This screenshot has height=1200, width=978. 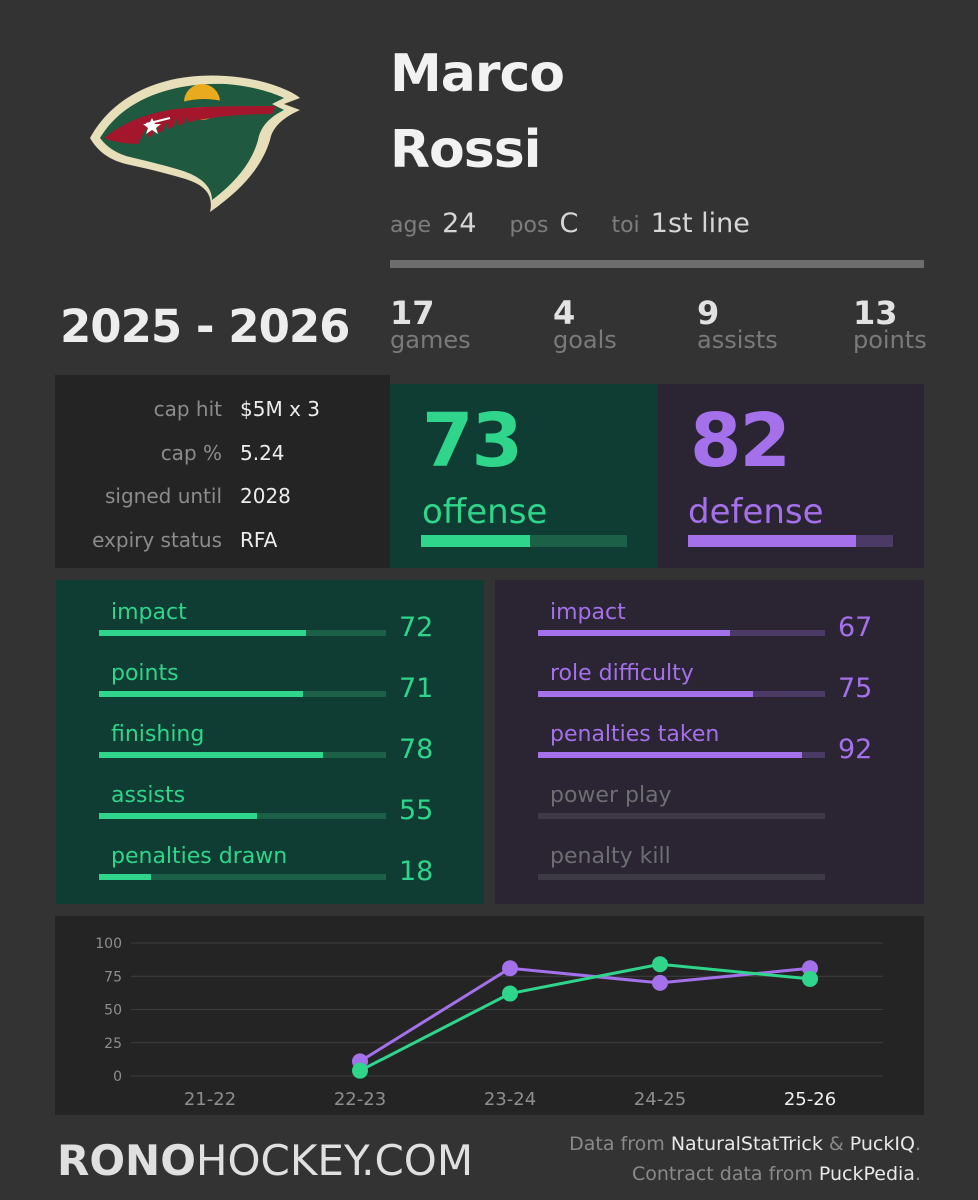 What do you see at coordinates (725, 1174) in the screenshot?
I see `contract-source-prefix: Contract data from` at bounding box center [725, 1174].